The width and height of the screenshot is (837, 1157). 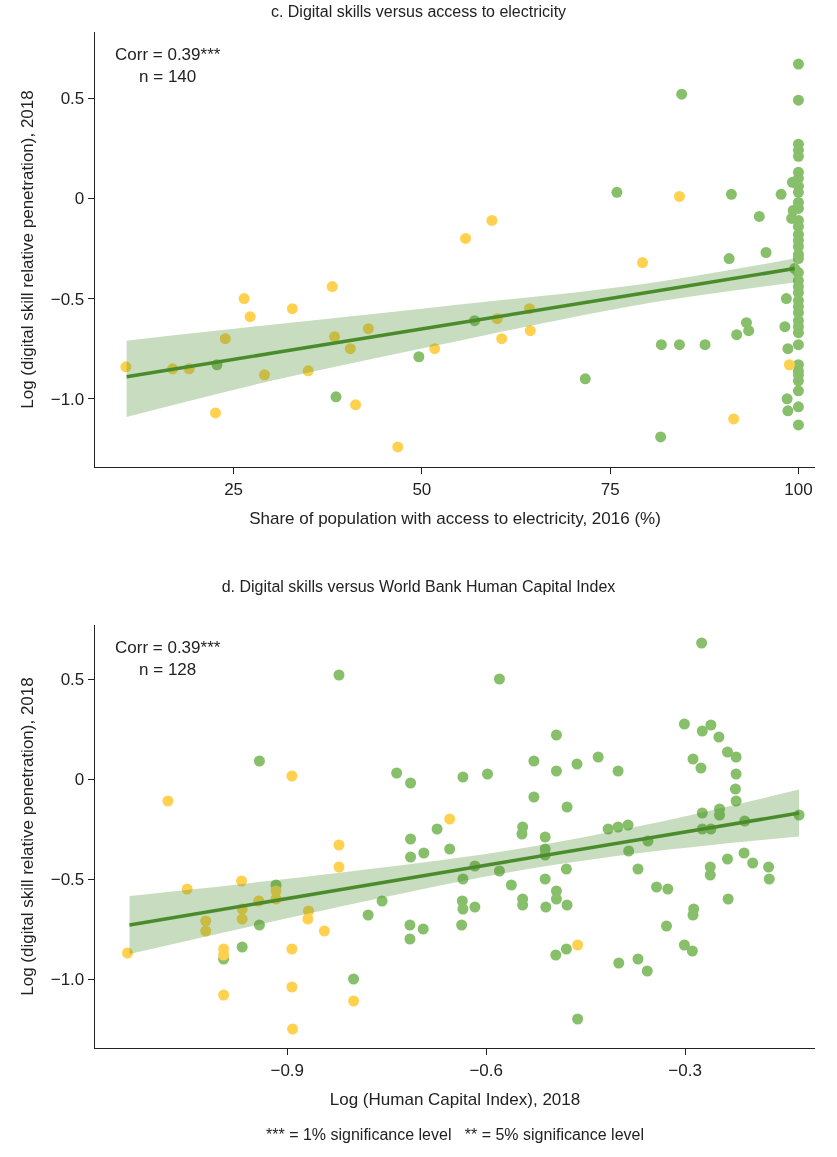 I want to click on x-tick-label: 75, so click(x=610, y=489).